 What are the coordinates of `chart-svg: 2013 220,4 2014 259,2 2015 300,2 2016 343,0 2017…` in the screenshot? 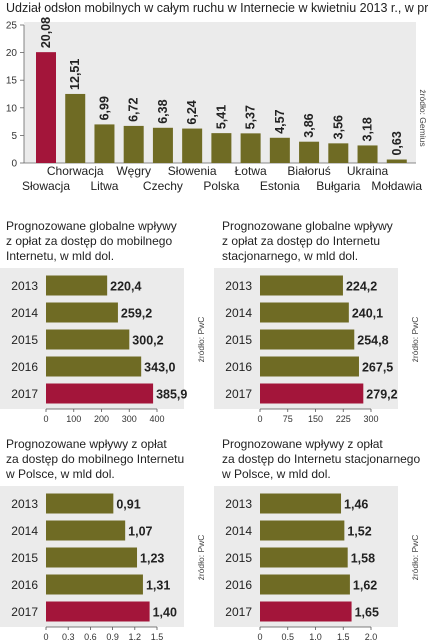 It's located at (103, 346).